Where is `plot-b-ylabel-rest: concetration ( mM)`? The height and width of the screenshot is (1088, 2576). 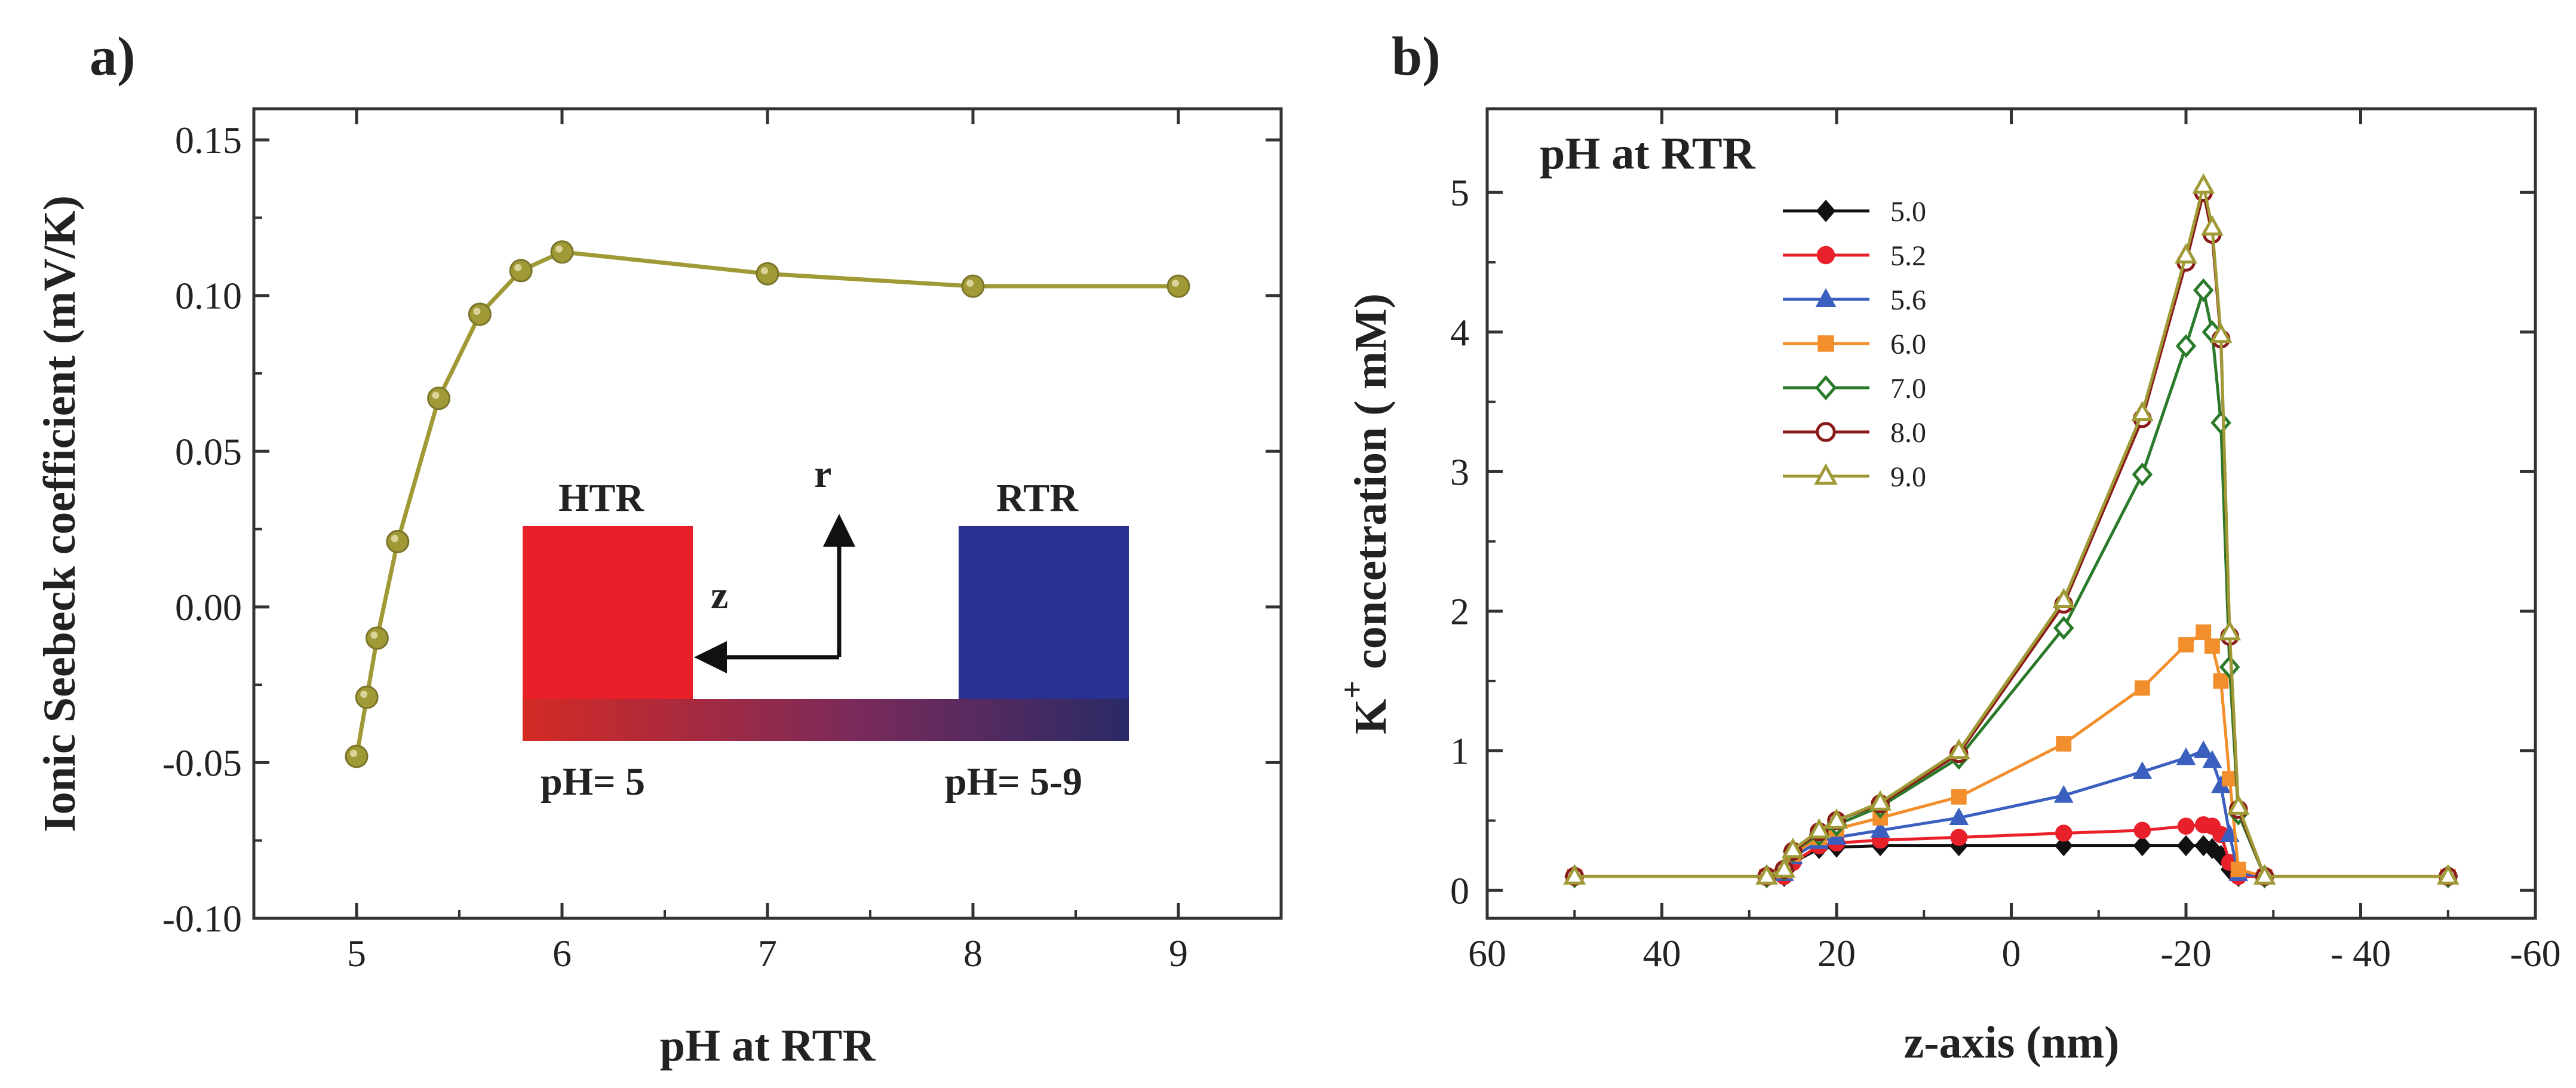
plot-b-ylabel-rest: concetration ( mM) is located at coordinates (1371, 487).